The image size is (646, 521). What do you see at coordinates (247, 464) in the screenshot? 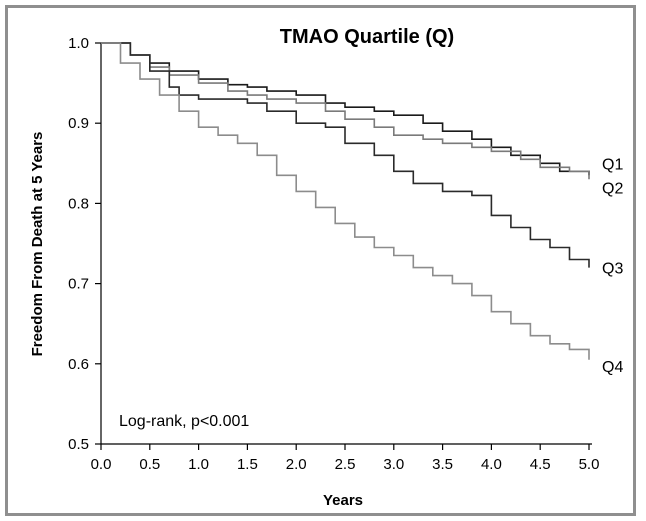
I see `x-tick-label: 1.5` at bounding box center [247, 464].